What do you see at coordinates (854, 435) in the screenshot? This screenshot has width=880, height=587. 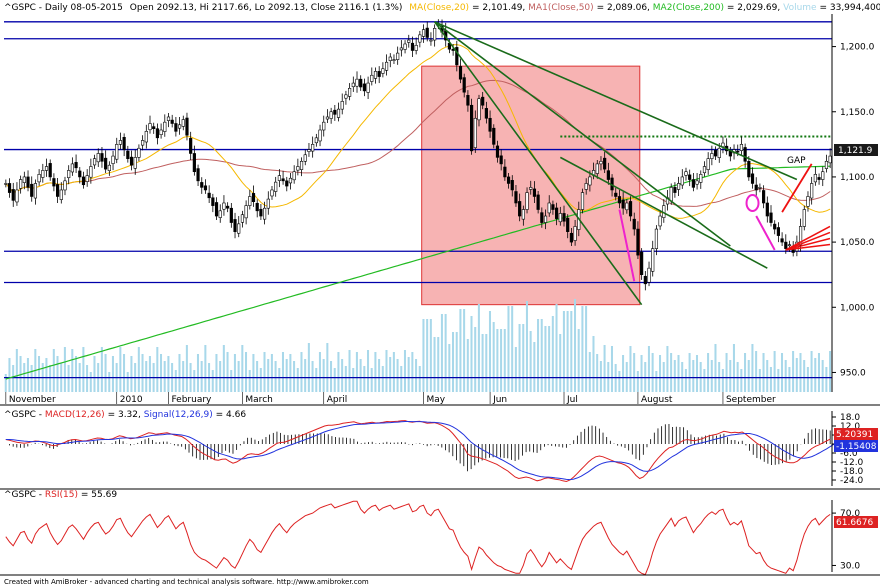 I see `macd-badge-1-label: 5.20391` at bounding box center [854, 435].